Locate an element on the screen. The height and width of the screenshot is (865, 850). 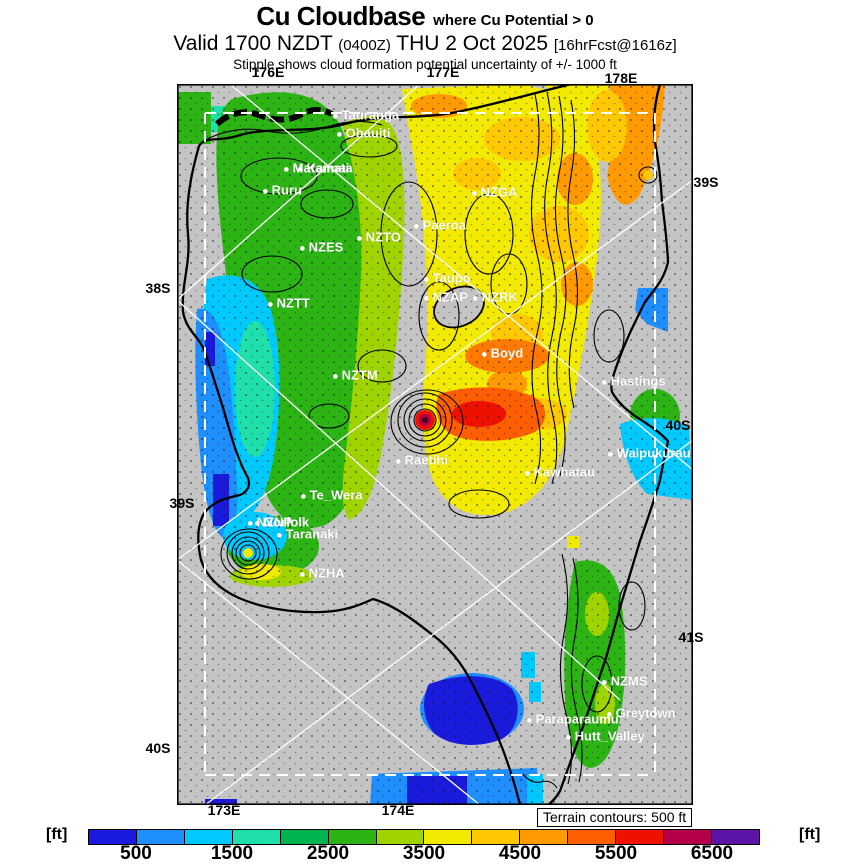
station-label: ● Paeroa is located at coordinates (440, 225).